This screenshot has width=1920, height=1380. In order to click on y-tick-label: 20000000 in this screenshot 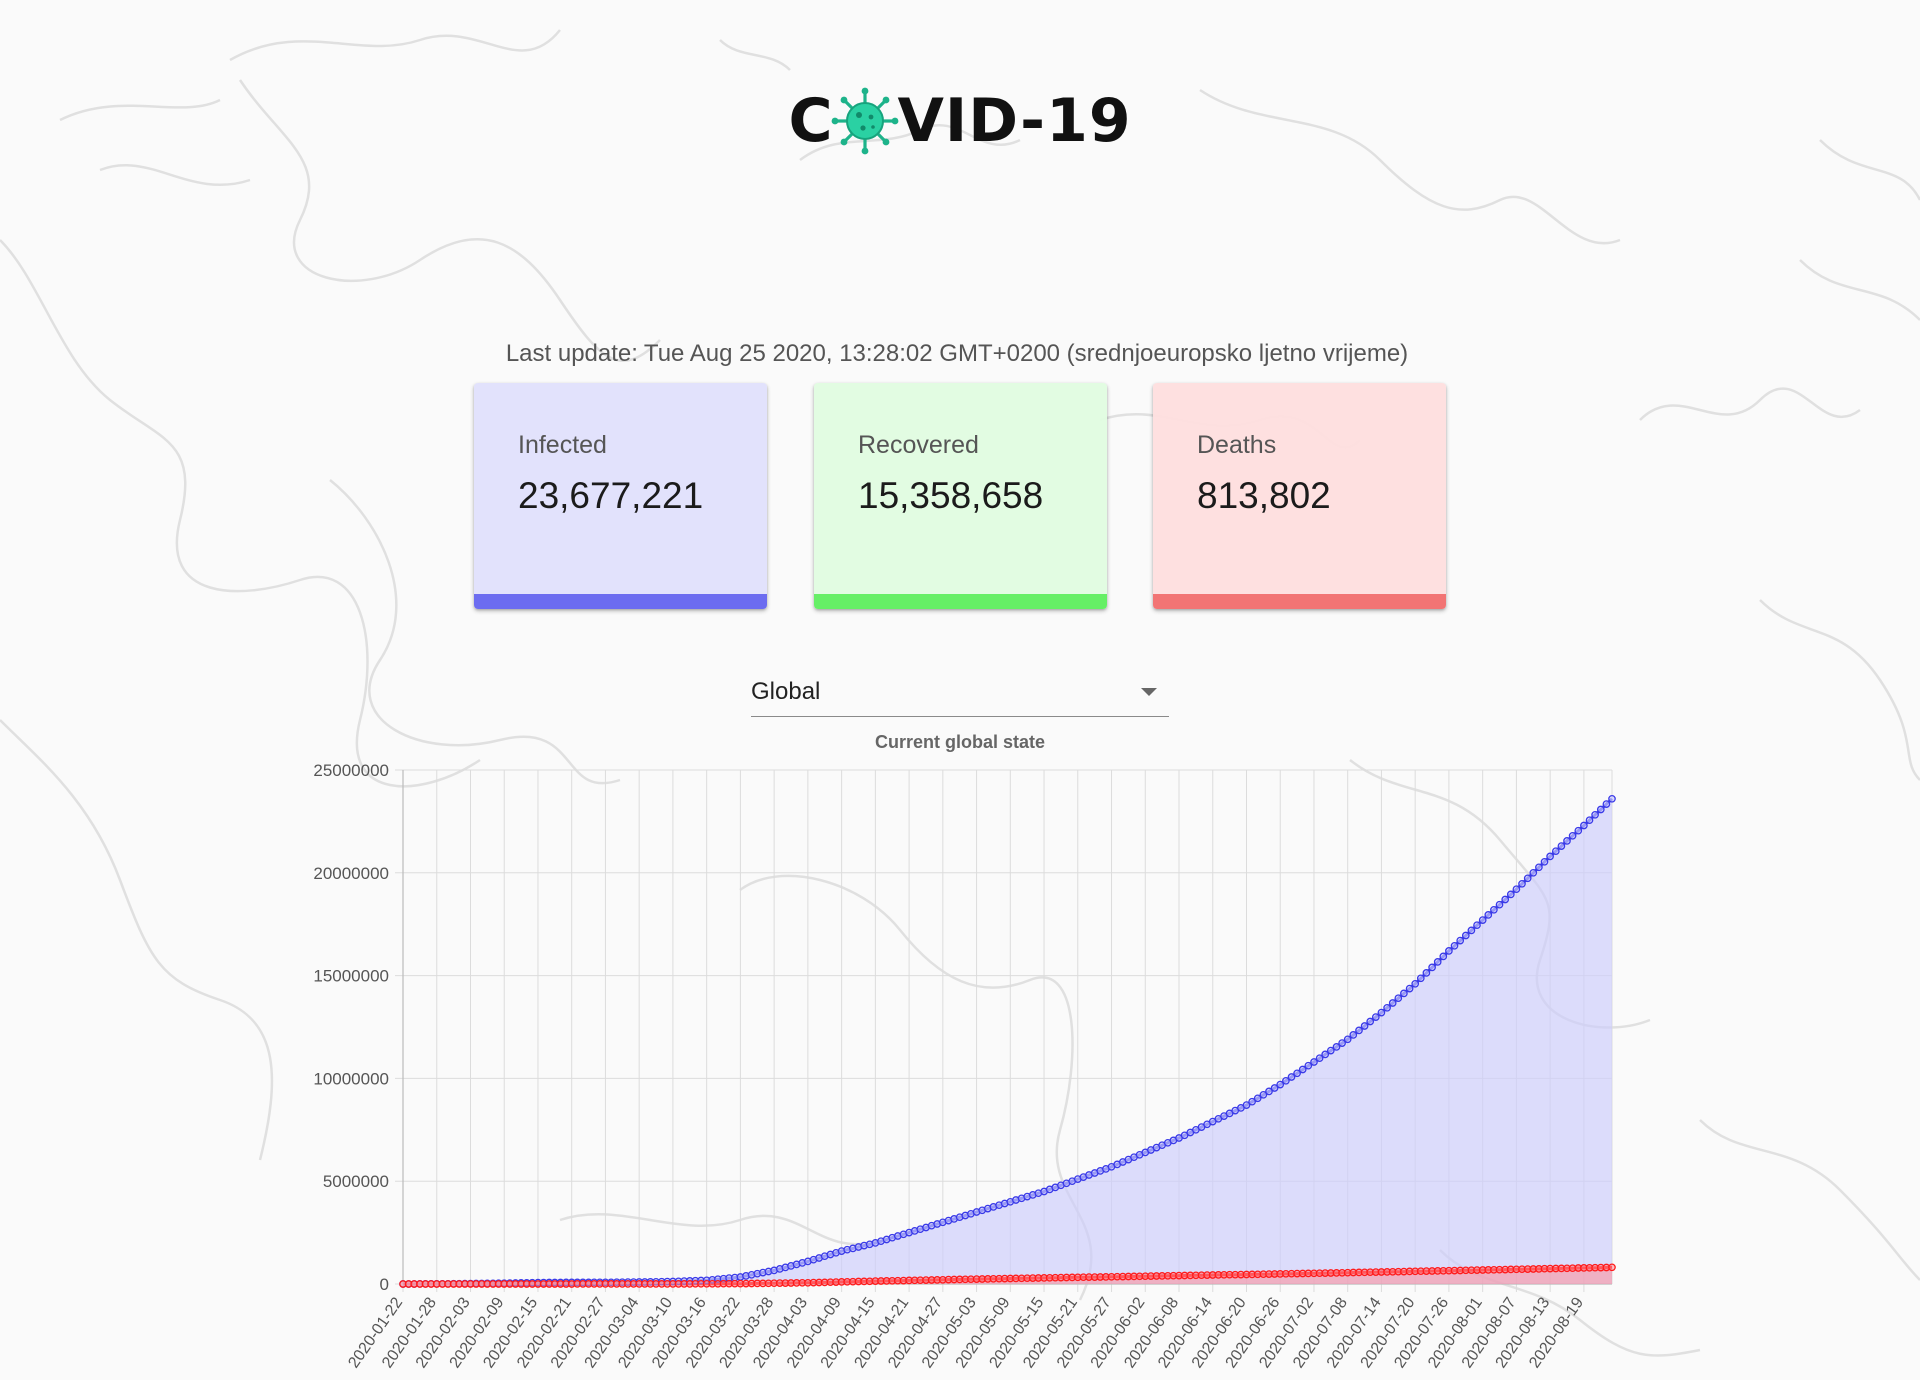, I will do `click(351, 873)`.